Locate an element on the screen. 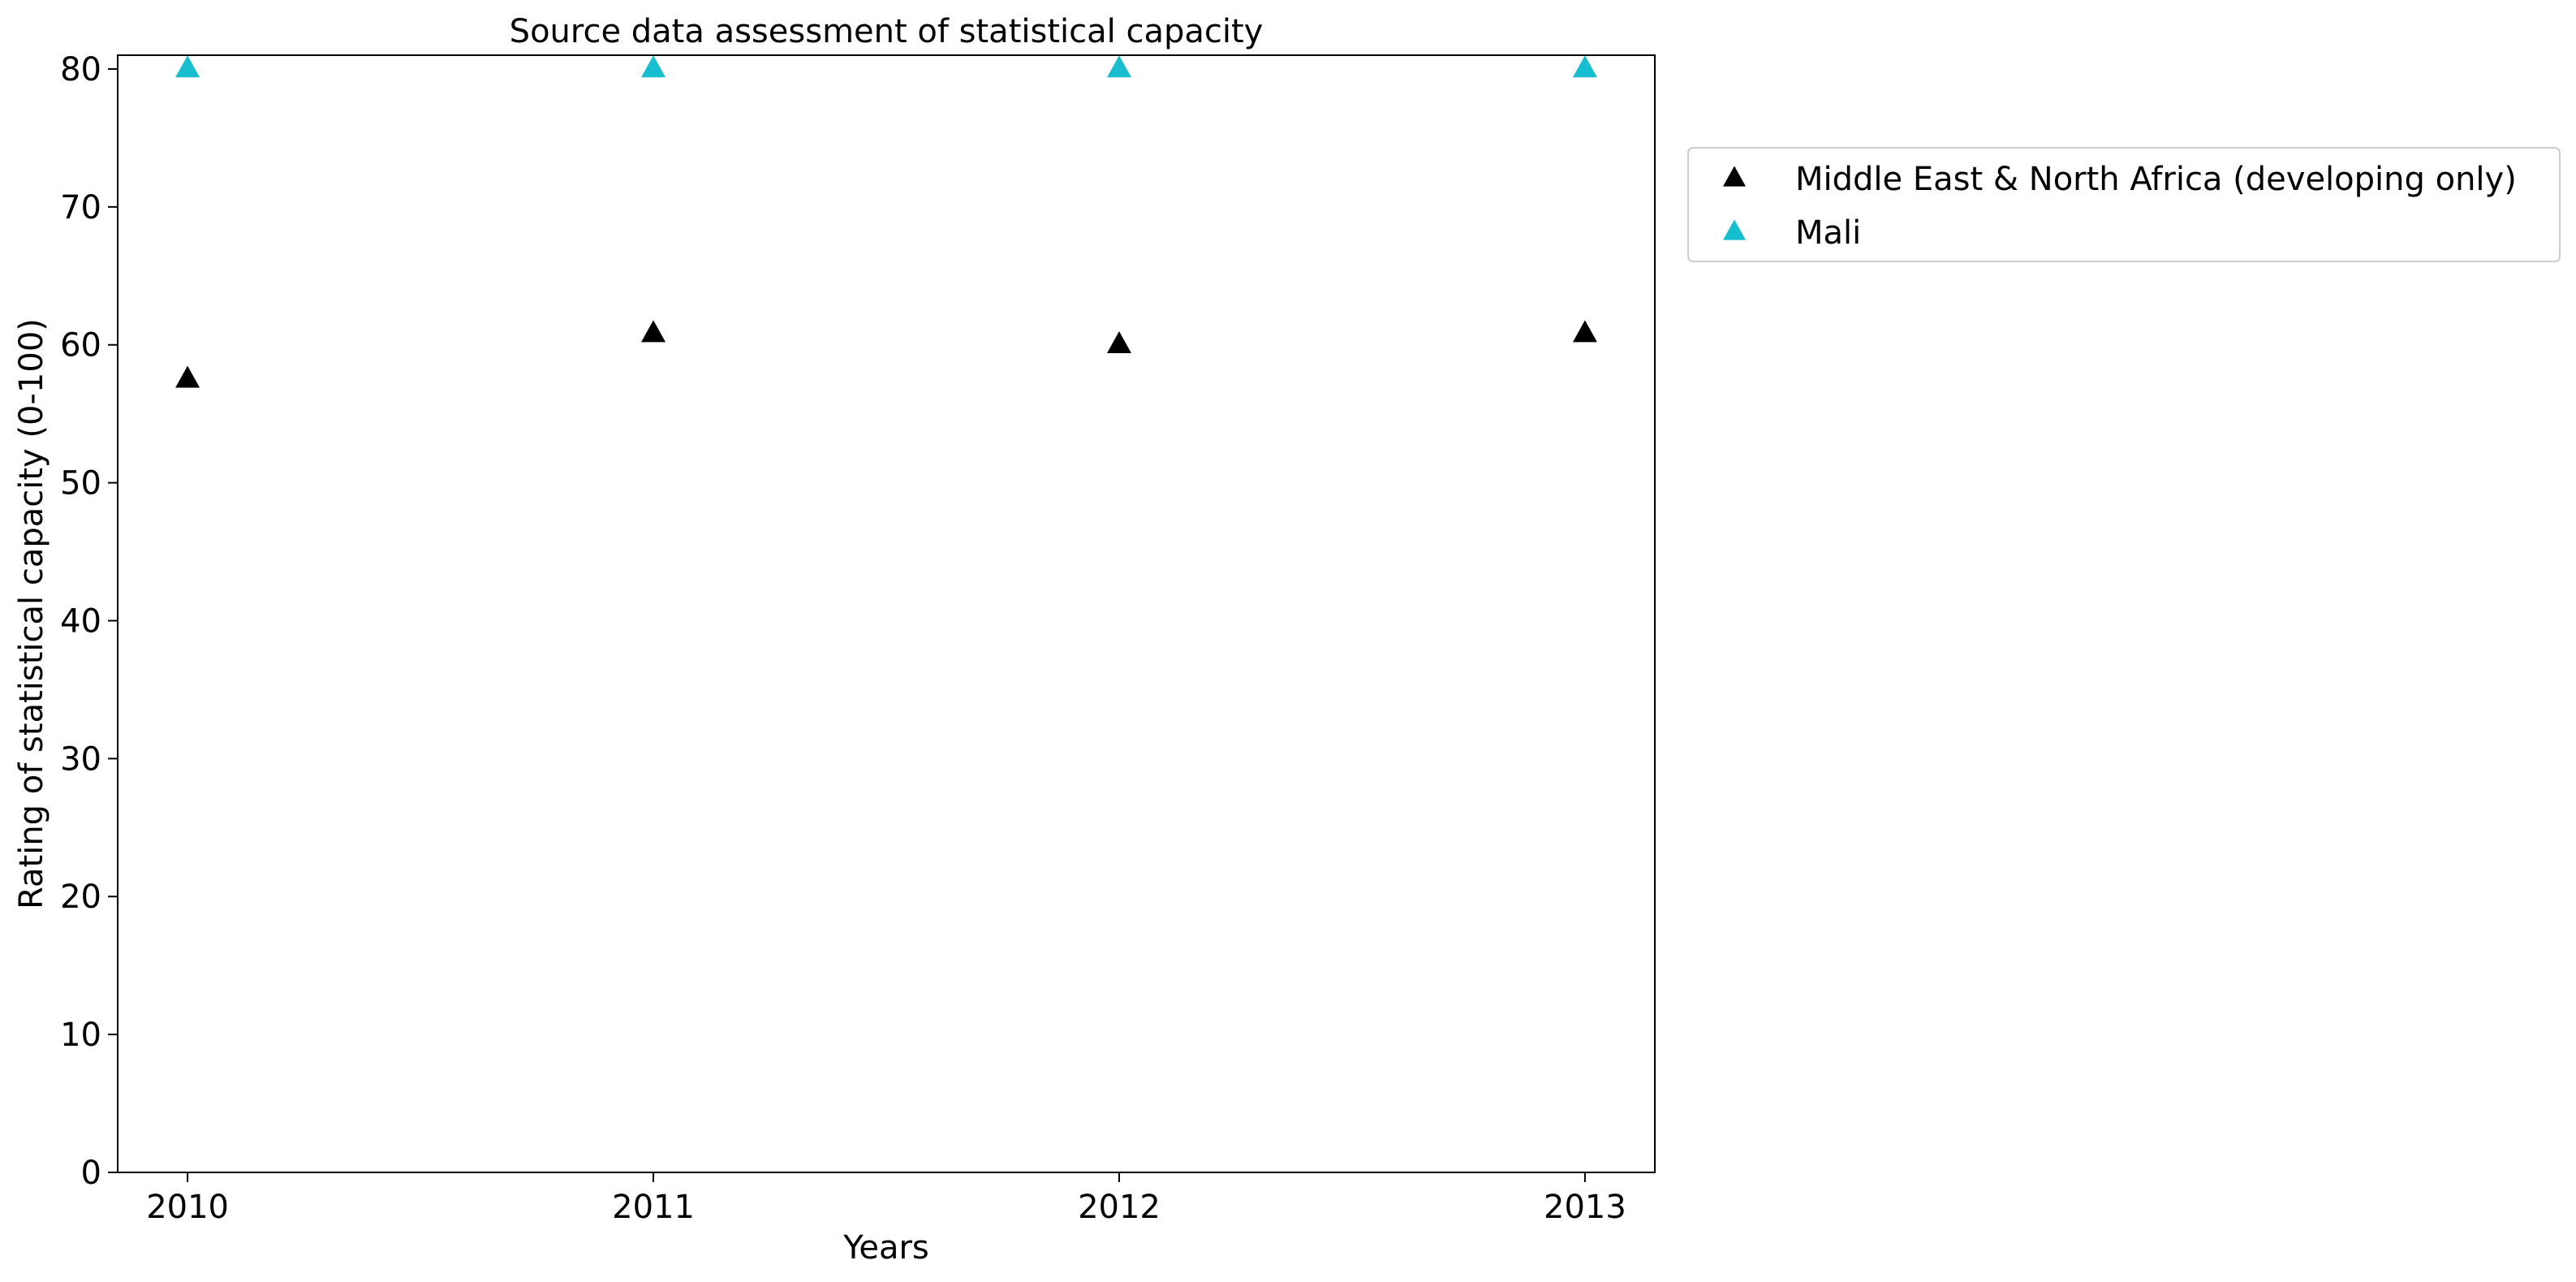  x-tick-label: 2013 is located at coordinates (1585, 1207).